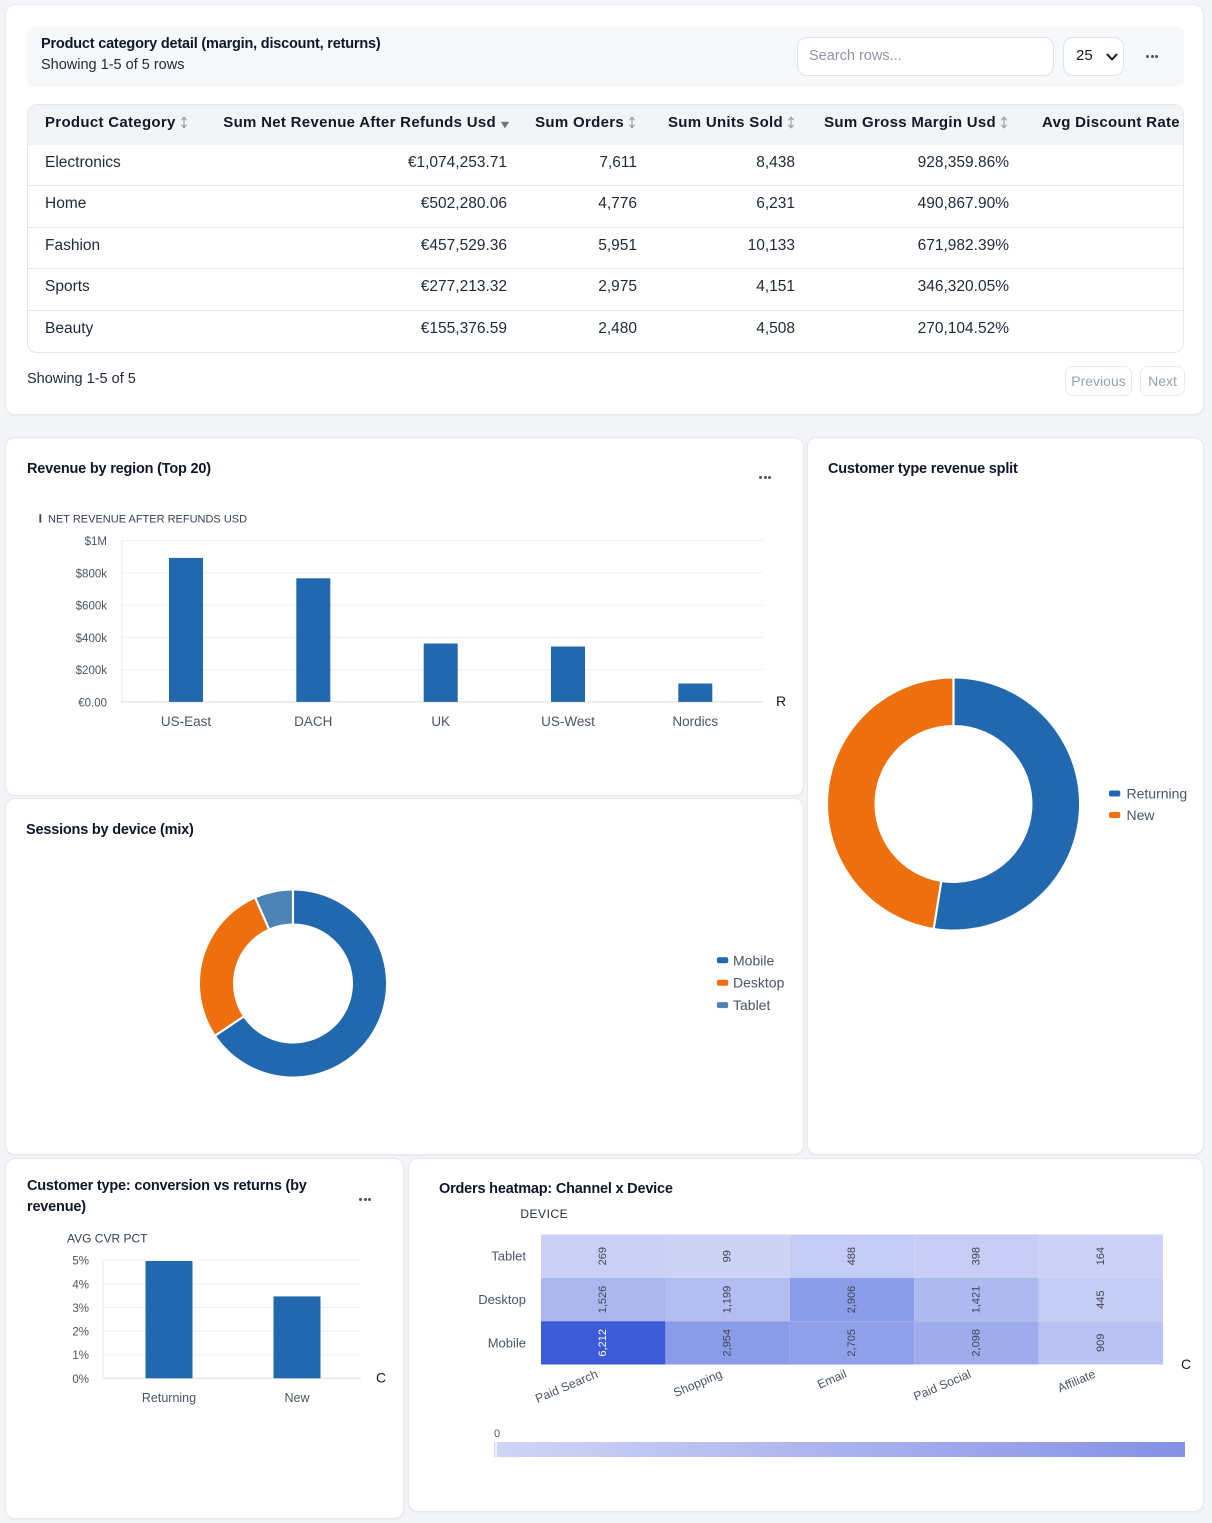 This screenshot has height=1523, width=1212. What do you see at coordinates (976, 1256) in the screenshot?
I see `svg-text: 398` at bounding box center [976, 1256].